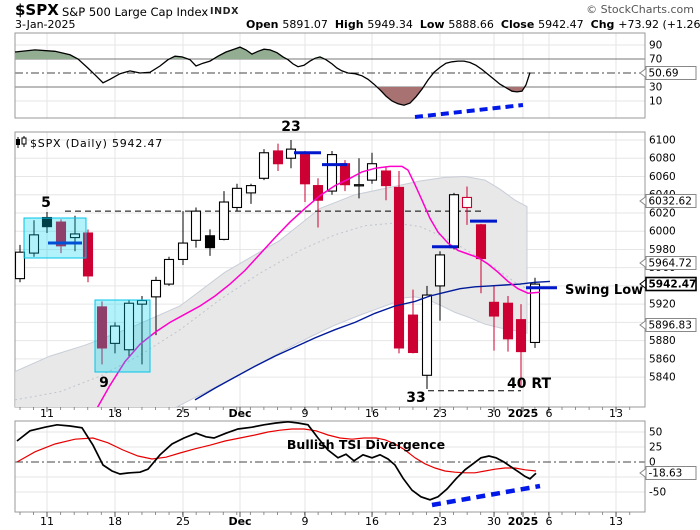  What do you see at coordinates (104, 383) in the screenshot?
I see `annotation-9: 9` at bounding box center [104, 383].